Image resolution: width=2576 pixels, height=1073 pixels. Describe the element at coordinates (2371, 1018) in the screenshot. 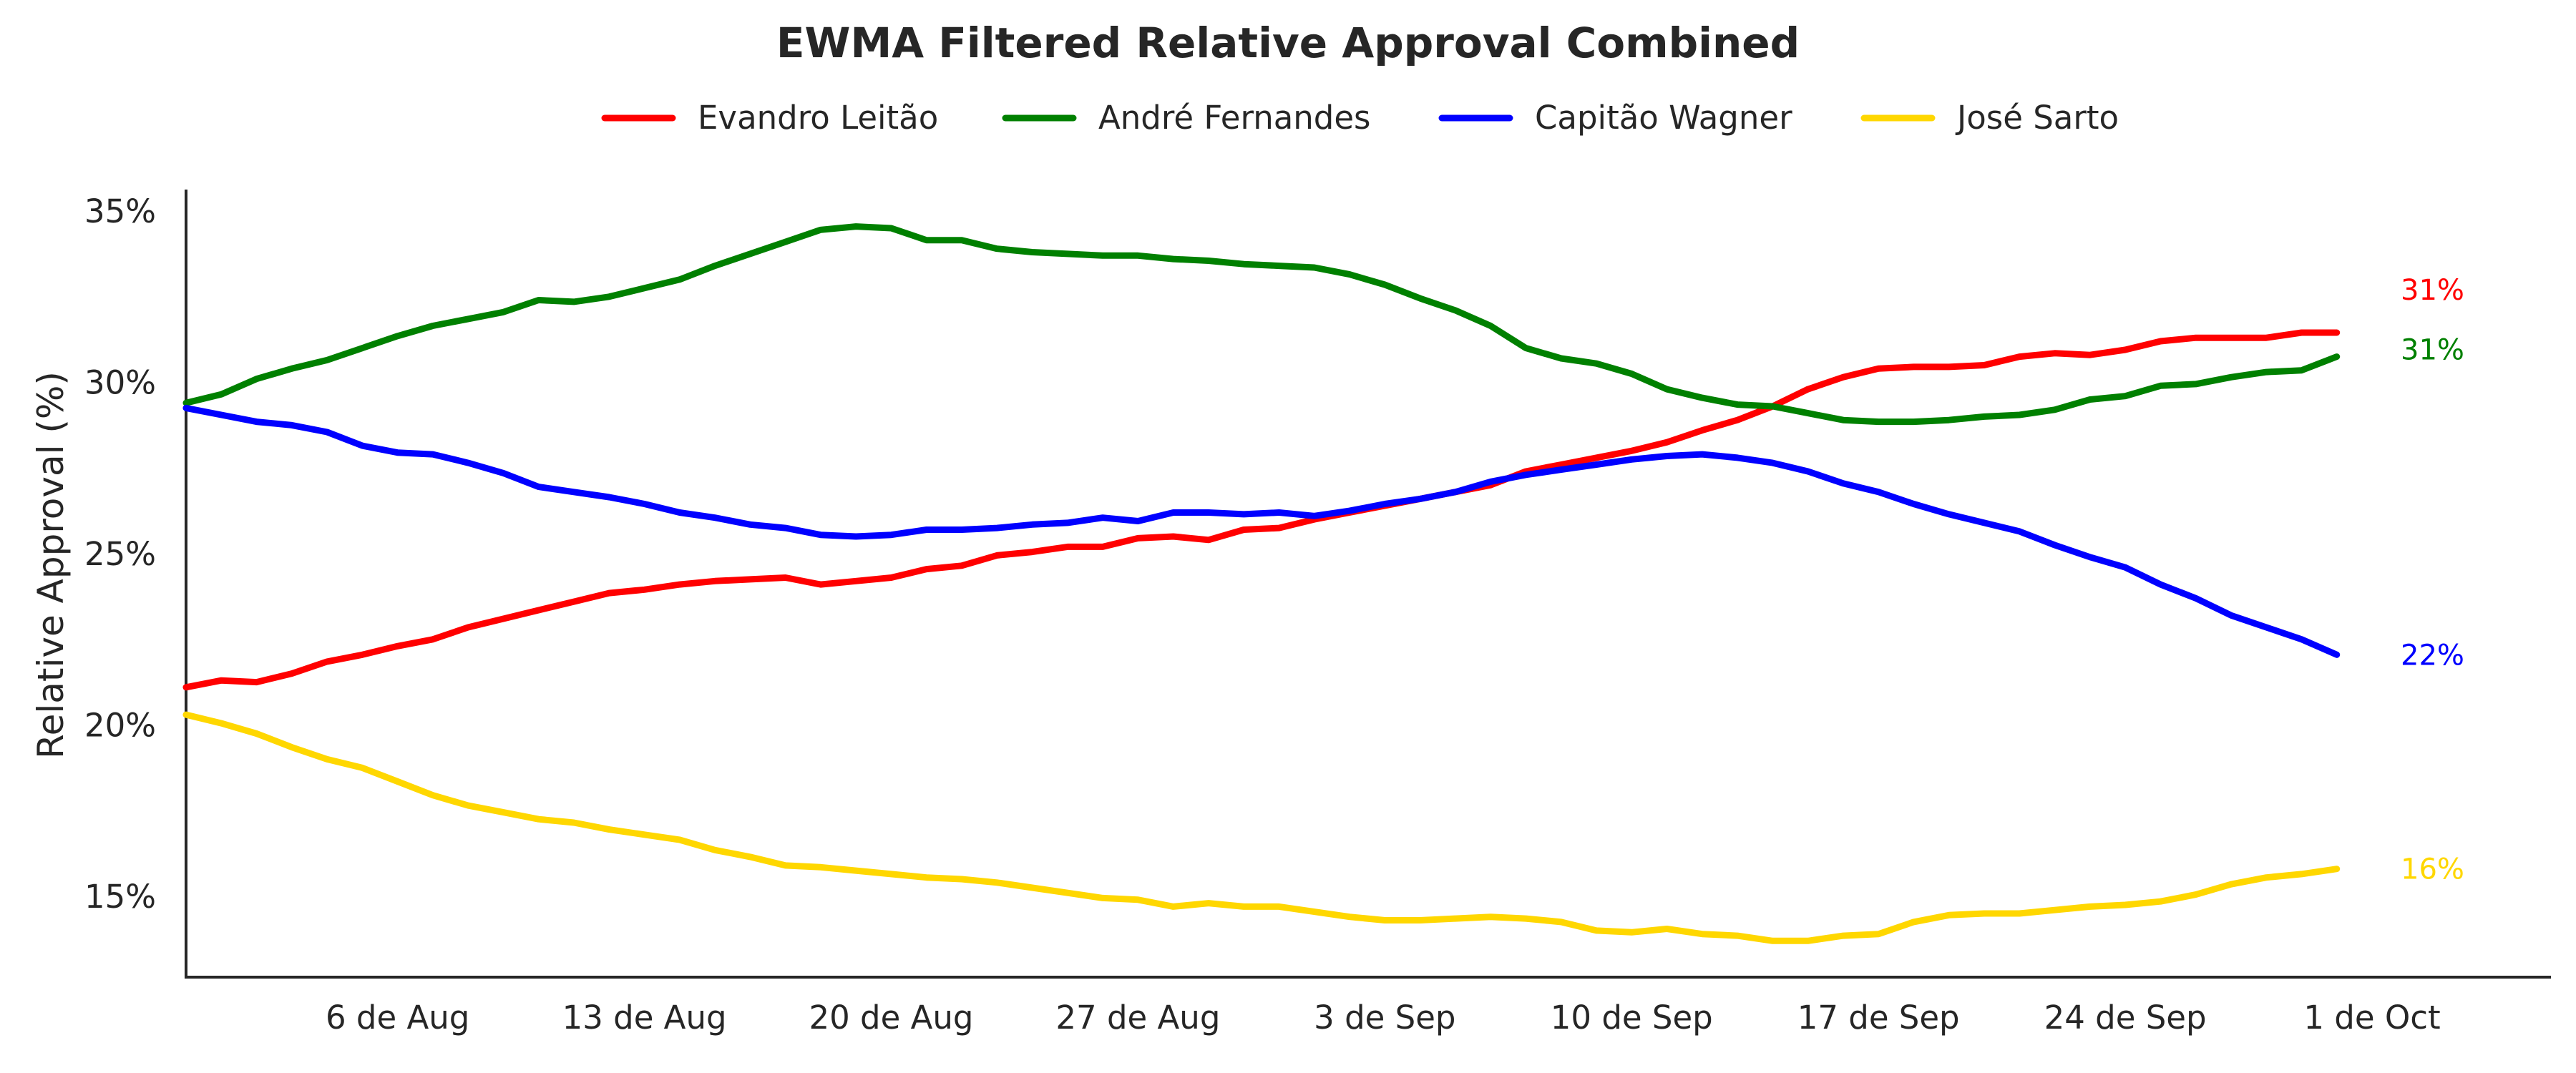

I see `x-tick-label: 1 de Oct` at that location.